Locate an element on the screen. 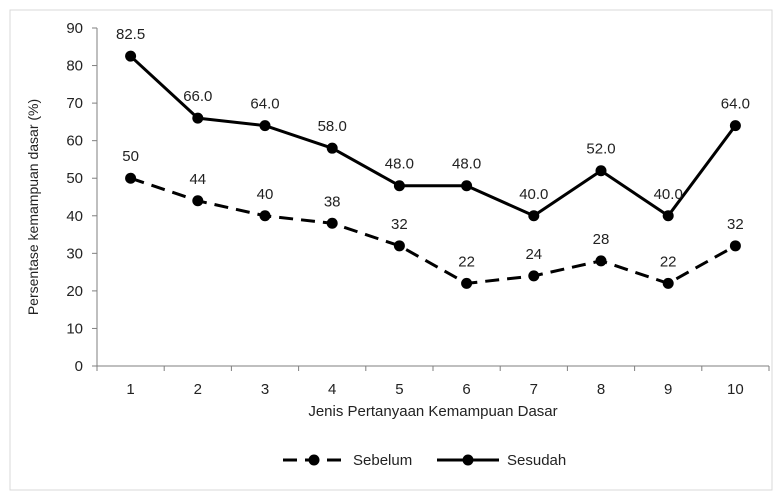 The image size is (780, 498). data-label-sebelum: 50 is located at coordinates (130, 156).